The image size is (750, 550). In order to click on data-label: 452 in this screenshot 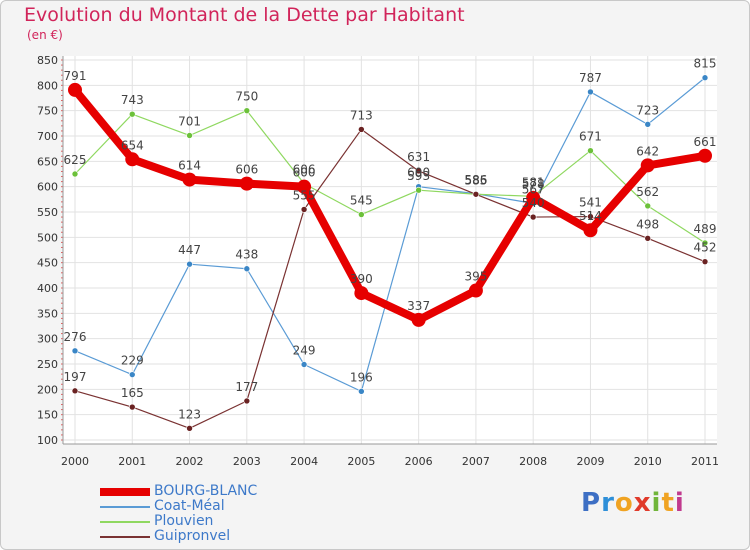, I will do `click(705, 248)`.